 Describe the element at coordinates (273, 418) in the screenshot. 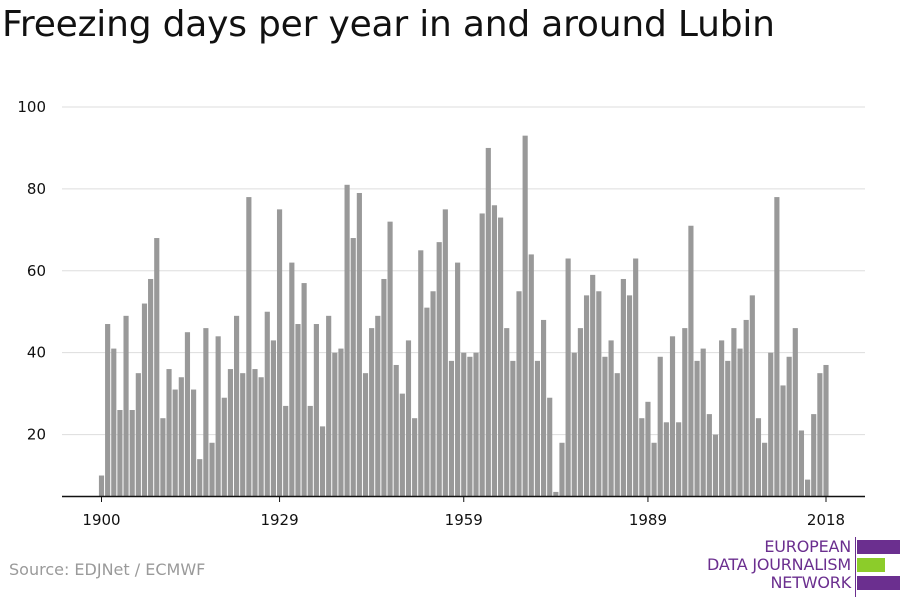

I see `bar-1928` at that location.